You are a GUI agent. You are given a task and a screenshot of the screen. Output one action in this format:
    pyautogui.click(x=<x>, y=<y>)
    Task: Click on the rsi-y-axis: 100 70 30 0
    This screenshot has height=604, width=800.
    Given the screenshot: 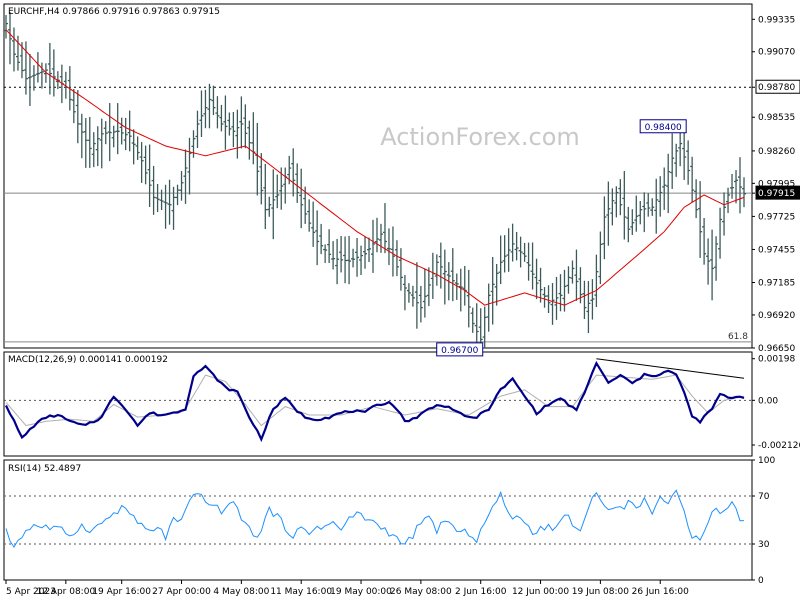 What is the action you would take?
    pyautogui.click(x=763, y=521)
    